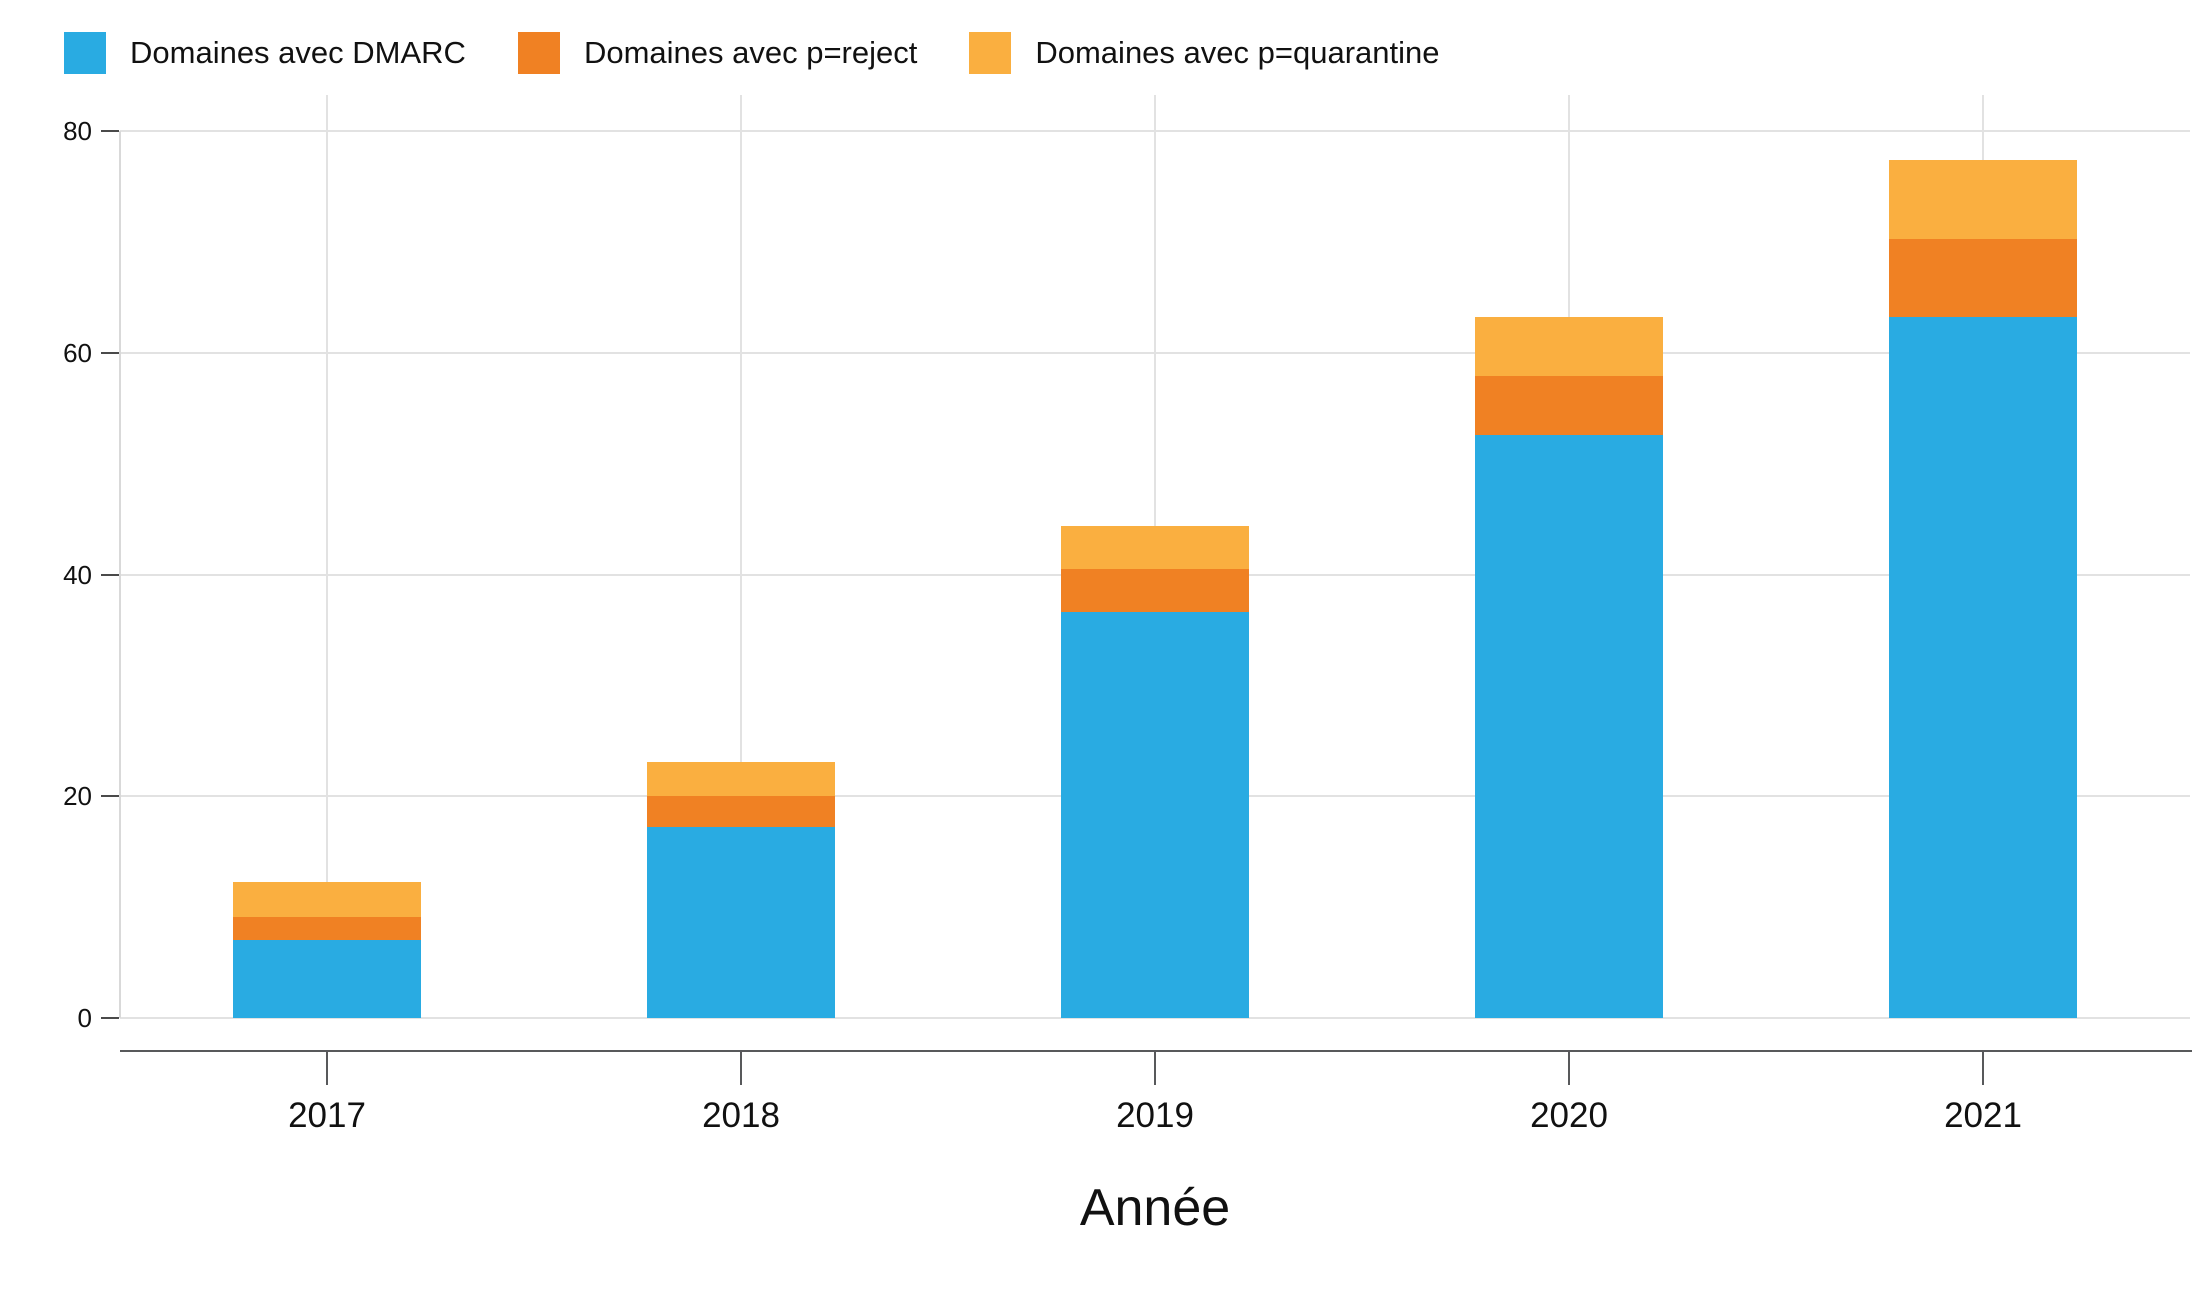  I want to click on legend-label-dmarc: Domaines avec DMARC, so click(298, 52).